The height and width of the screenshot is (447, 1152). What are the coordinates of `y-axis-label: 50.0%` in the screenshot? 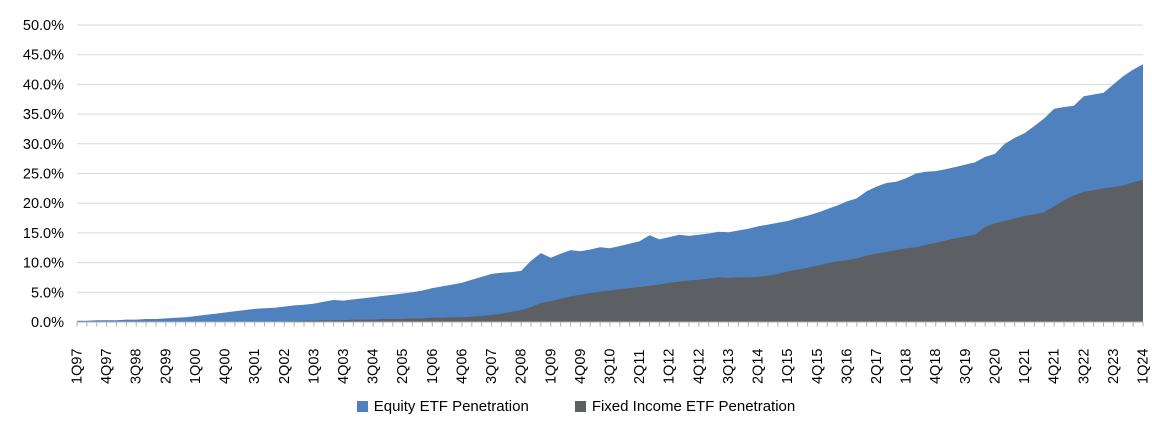 It's located at (43, 26).